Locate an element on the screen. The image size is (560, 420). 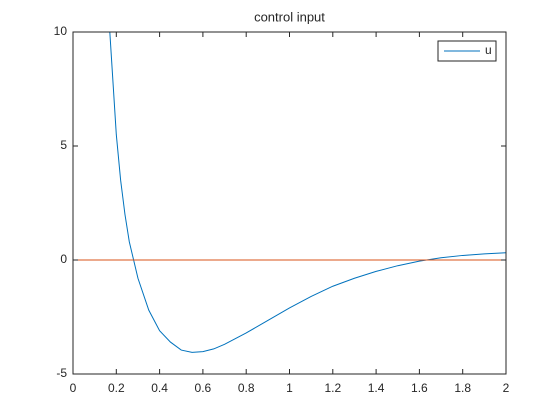
x-tick-label: 0.2 is located at coordinates (116, 388).